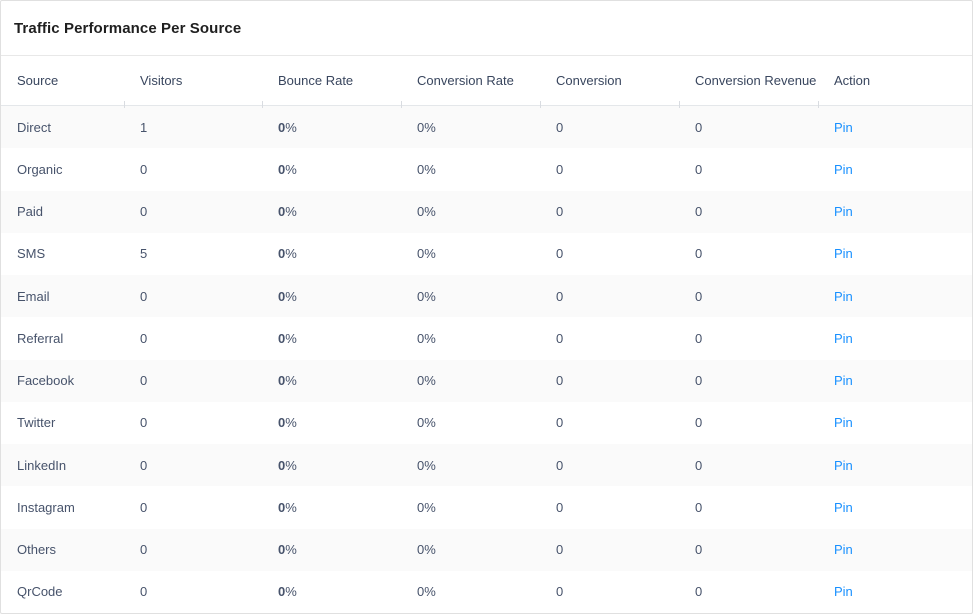 The width and height of the screenshot is (973, 614). Describe the element at coordinates (486, 127) in the screenshot. I see `table-row: Direct 1 0% 0% 0 0 Pin` at that location.